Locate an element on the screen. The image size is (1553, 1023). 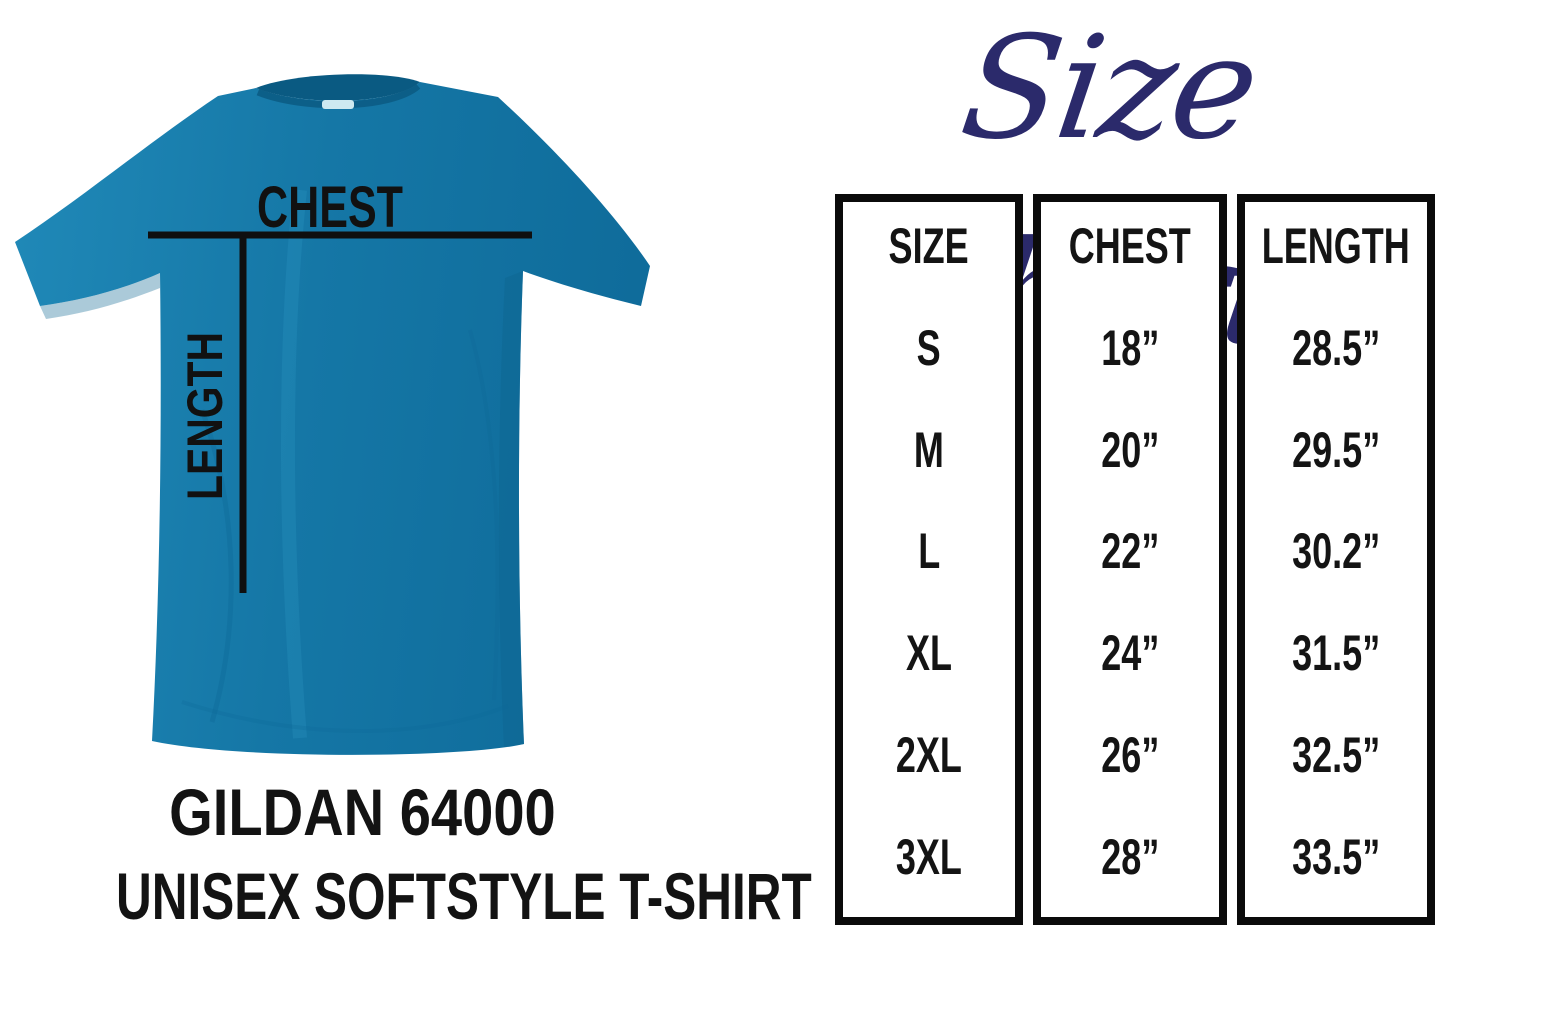
size-cell: XL is located at coordinates (929, 653).